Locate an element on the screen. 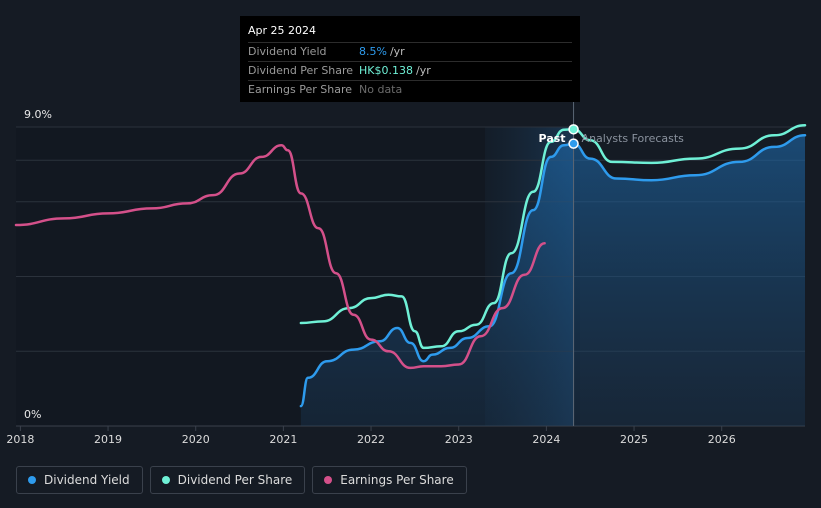  tooltip-row-dividend-per-share: Dividend Per Share HK$0.138 /yr is located at coordinates (410, 71).